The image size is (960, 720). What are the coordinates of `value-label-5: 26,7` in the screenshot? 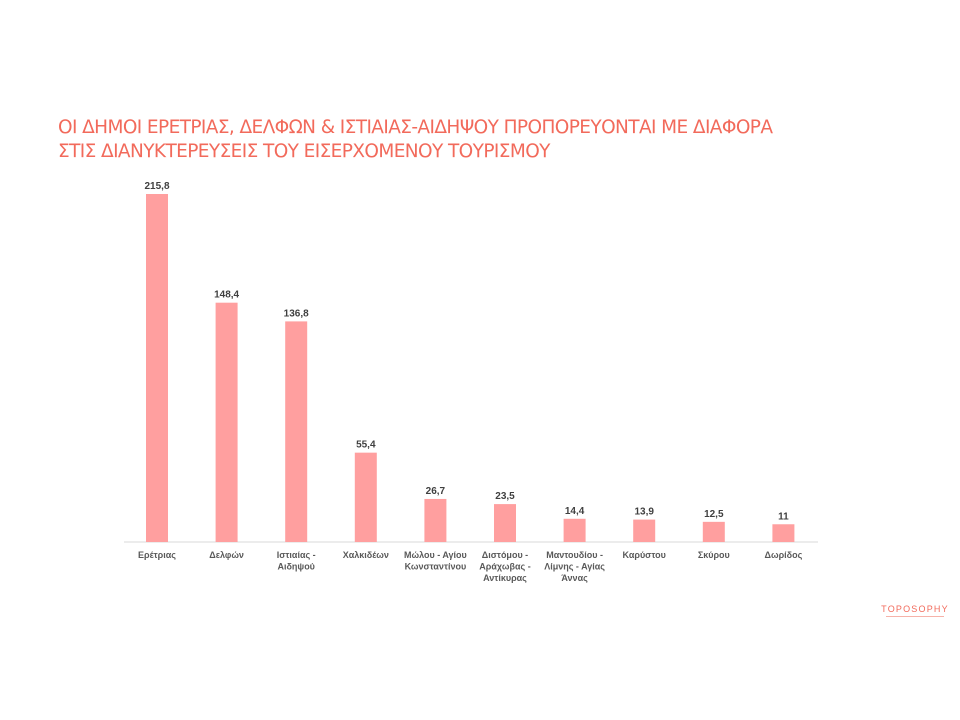 It's located at (436, 491).